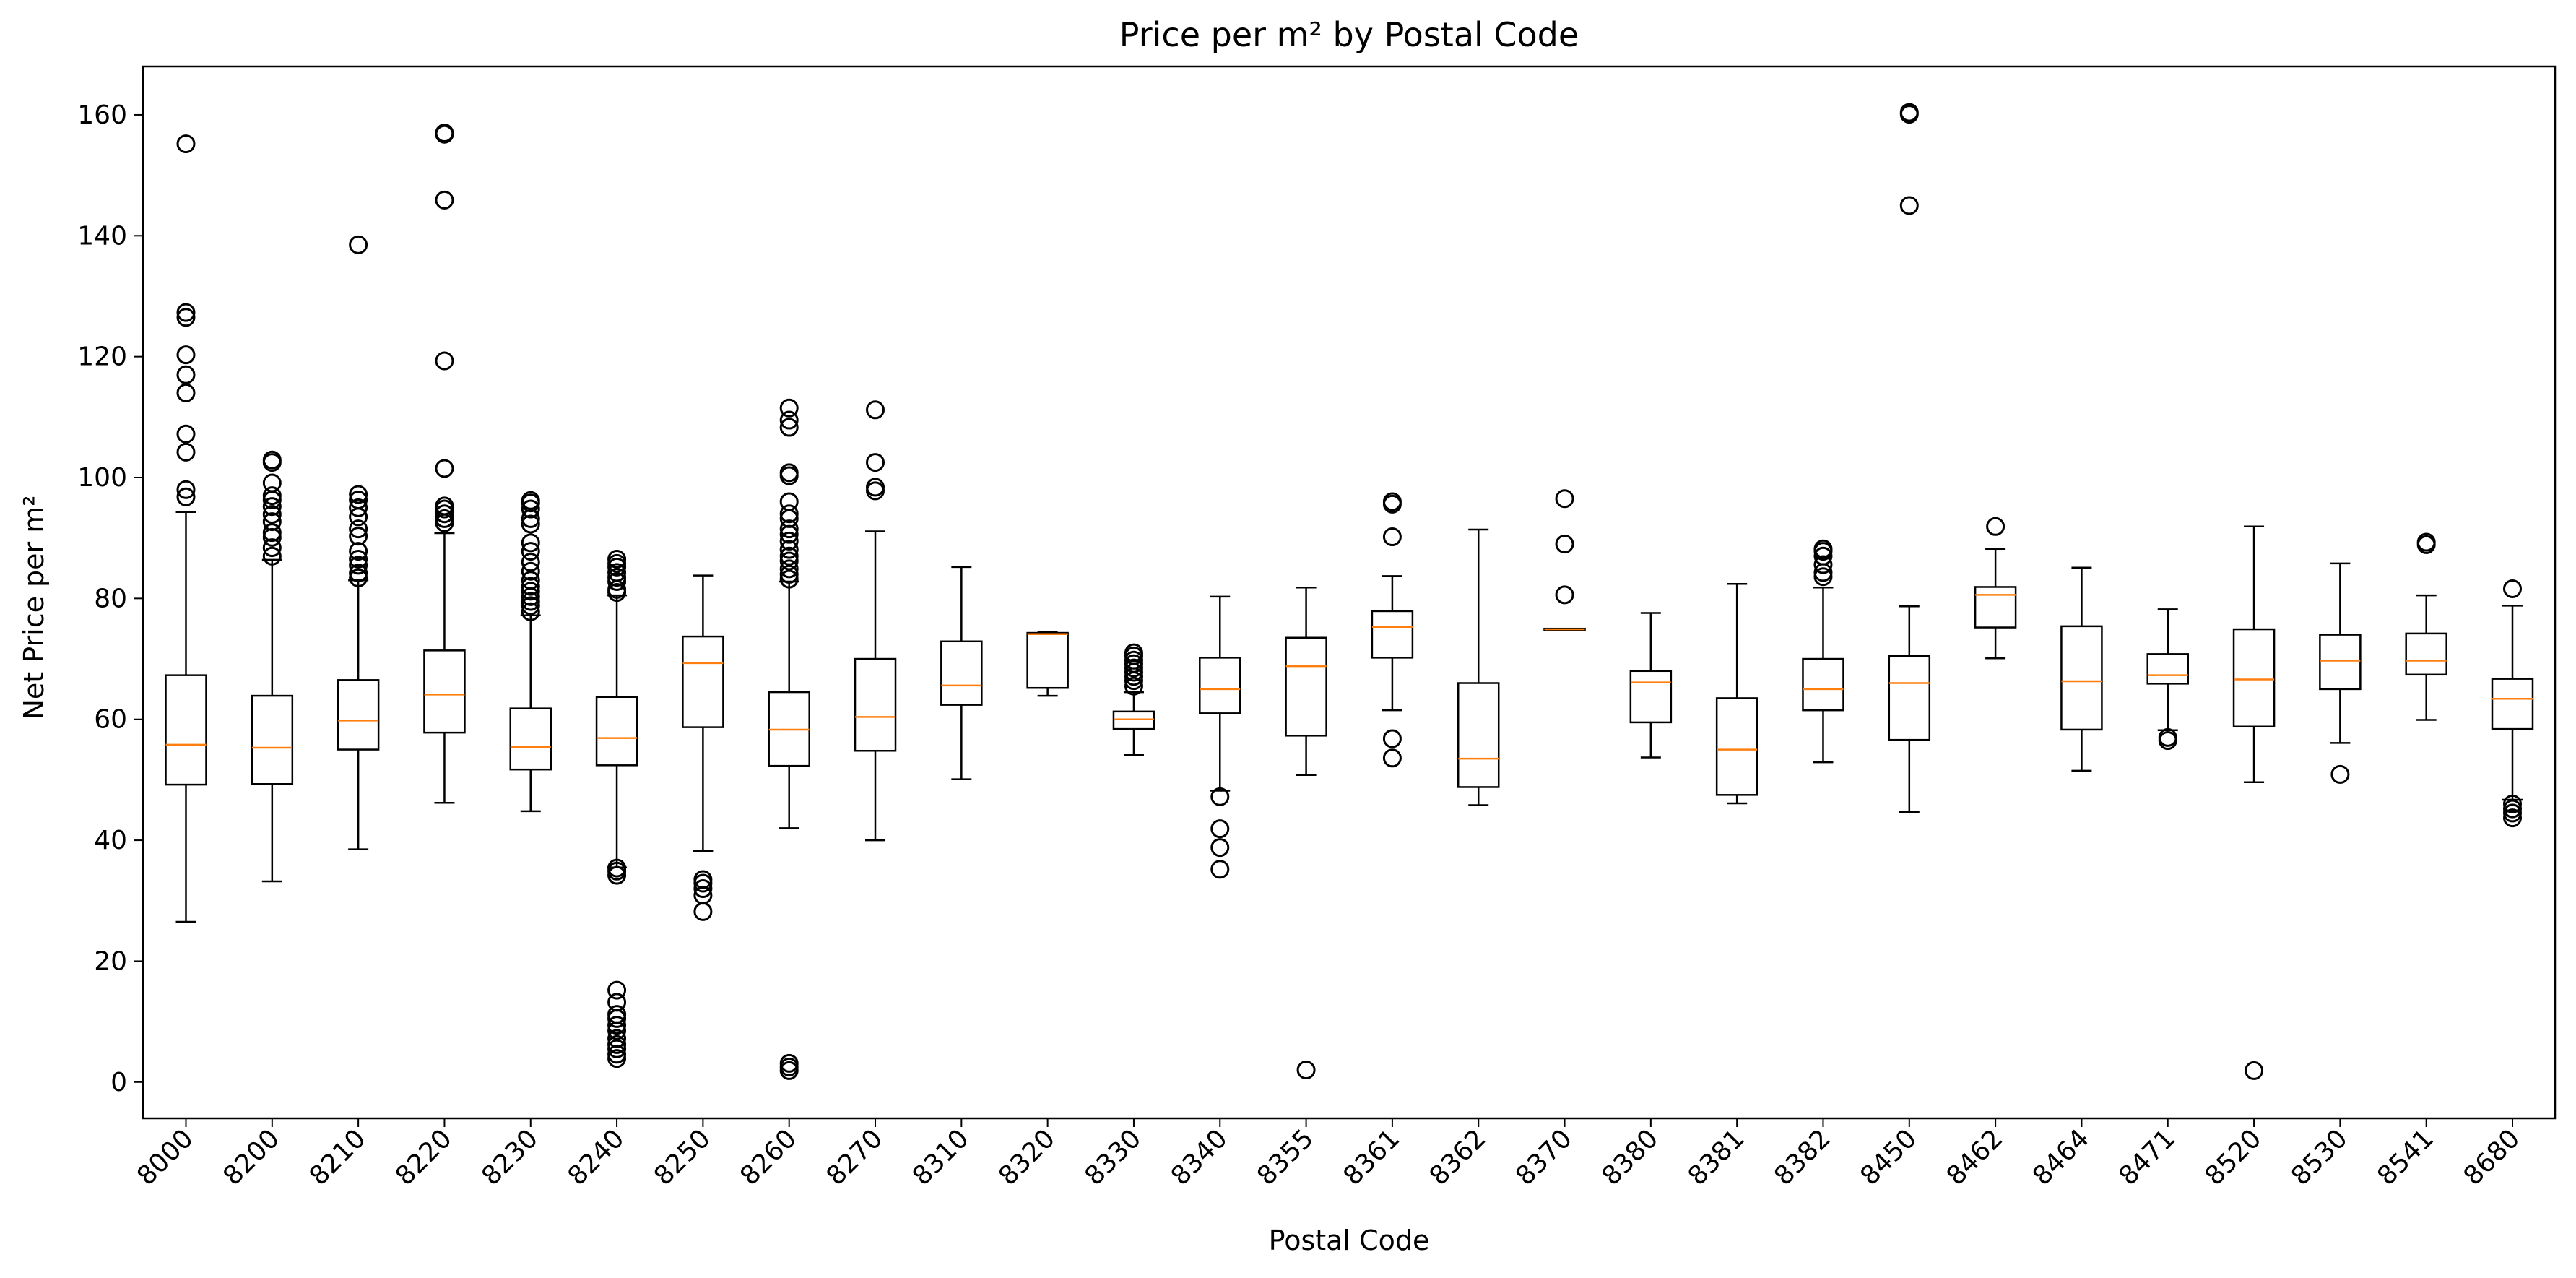  I want to click on y-tick-label: 80, so click(110, 598).